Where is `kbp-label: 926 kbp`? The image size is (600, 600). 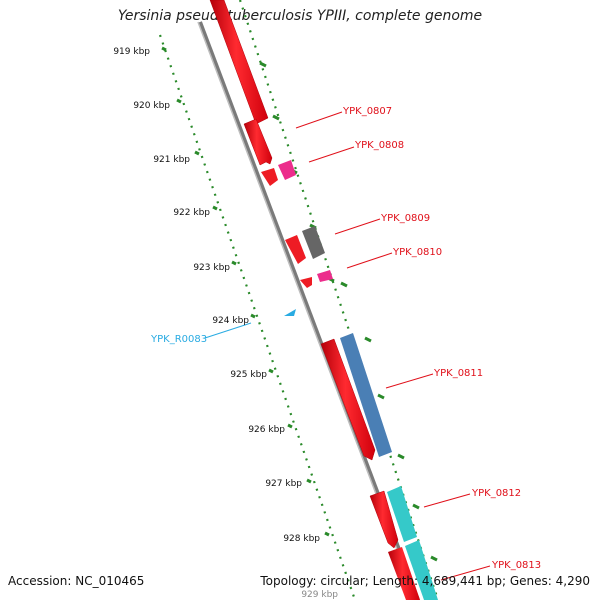 kbp-label: 926 kbp is located at coordinates (266, 430).